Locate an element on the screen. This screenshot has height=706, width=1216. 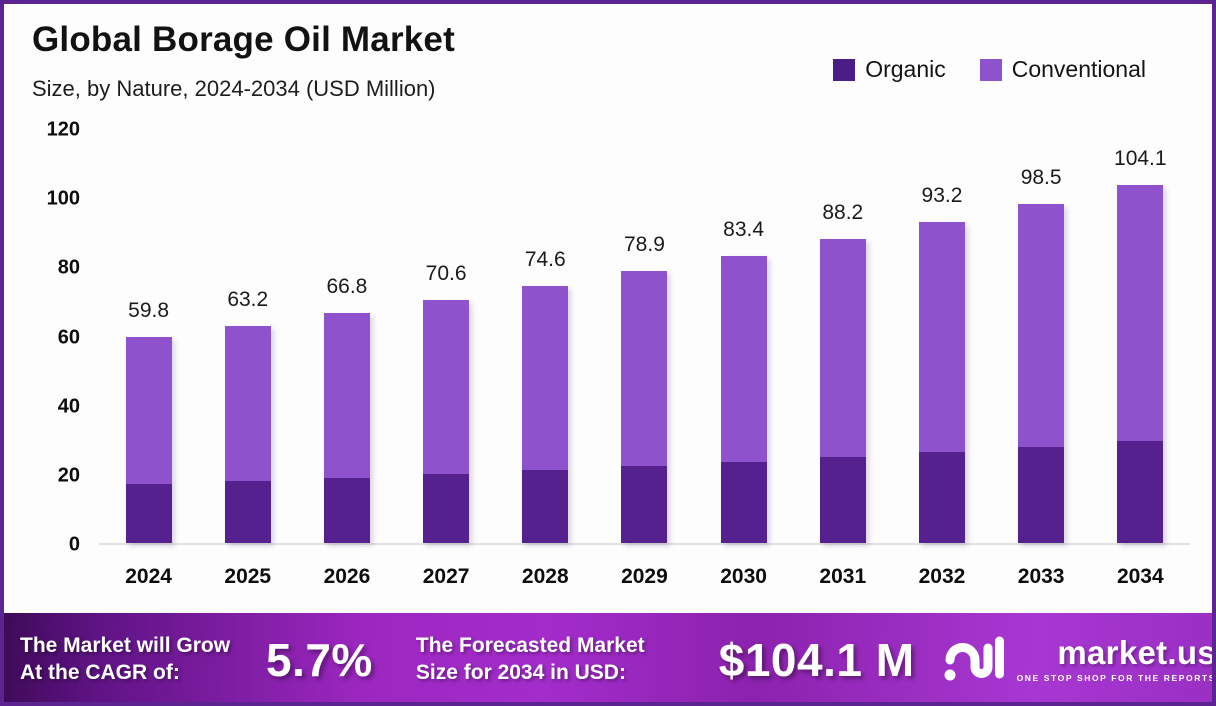
stacked-bar-2034 is located at coordinates (1140, 363).